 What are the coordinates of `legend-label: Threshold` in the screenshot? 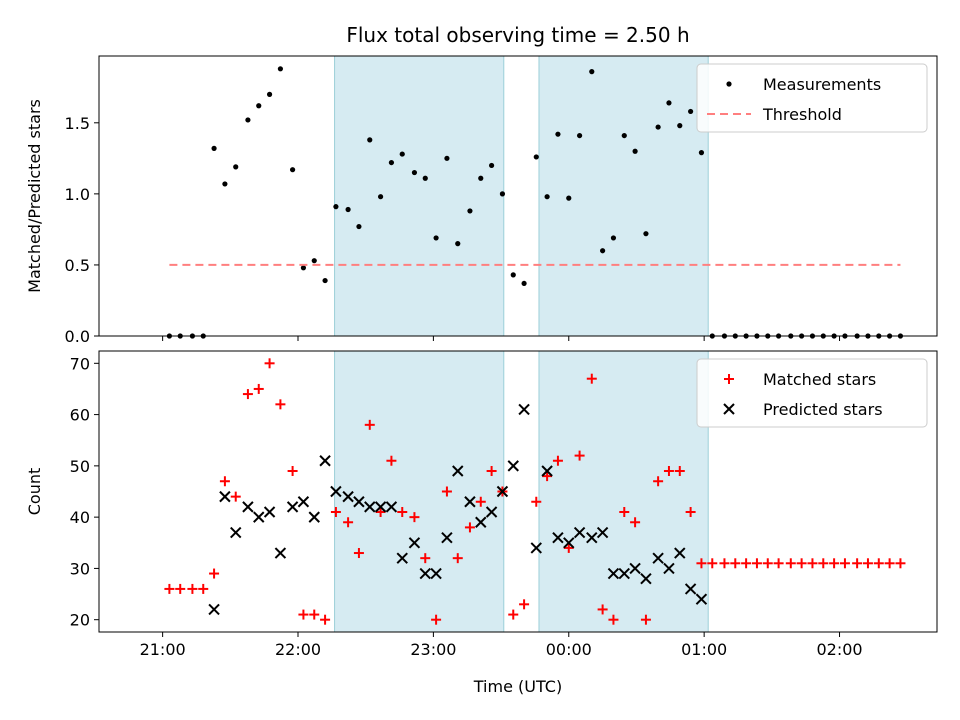 It's located at (802, 114).